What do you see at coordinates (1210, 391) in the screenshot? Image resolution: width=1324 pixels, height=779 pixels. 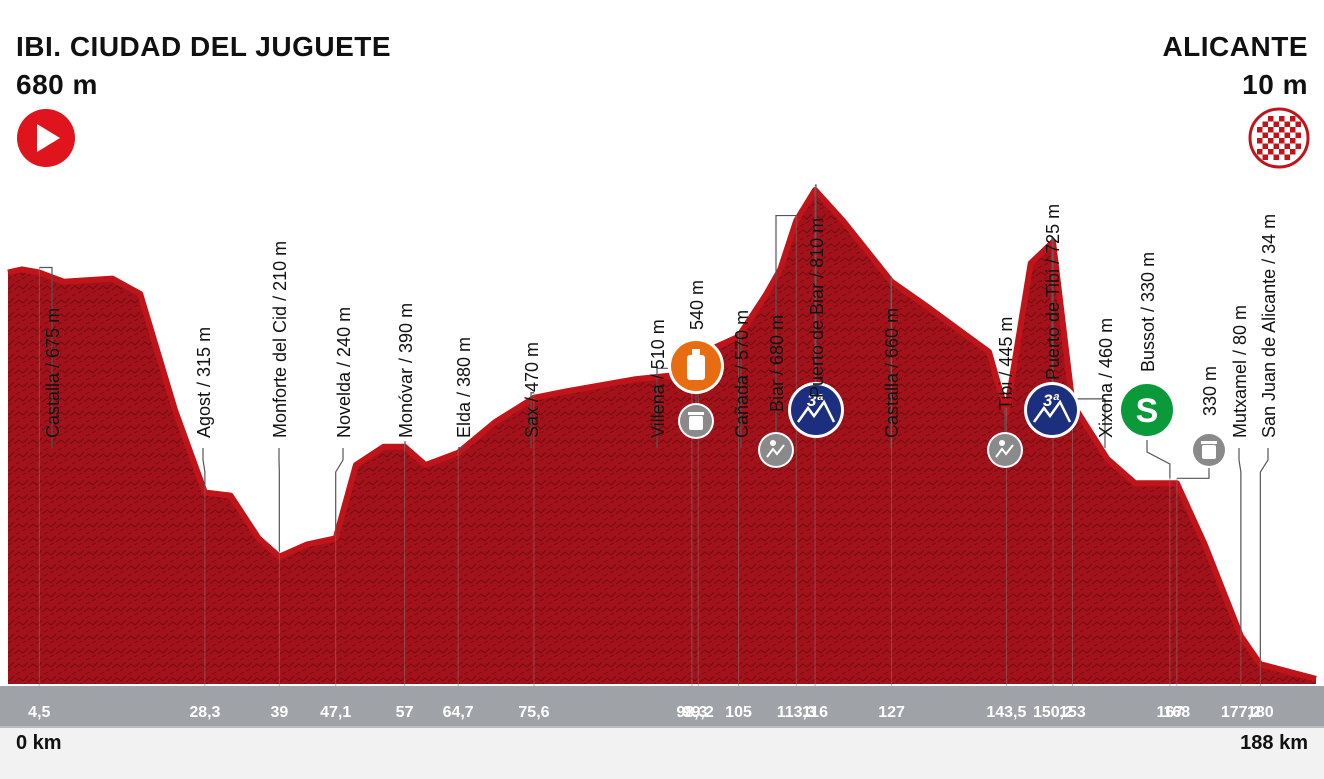 I see `location-label: 330 m` at bounding box center [1210, 391].